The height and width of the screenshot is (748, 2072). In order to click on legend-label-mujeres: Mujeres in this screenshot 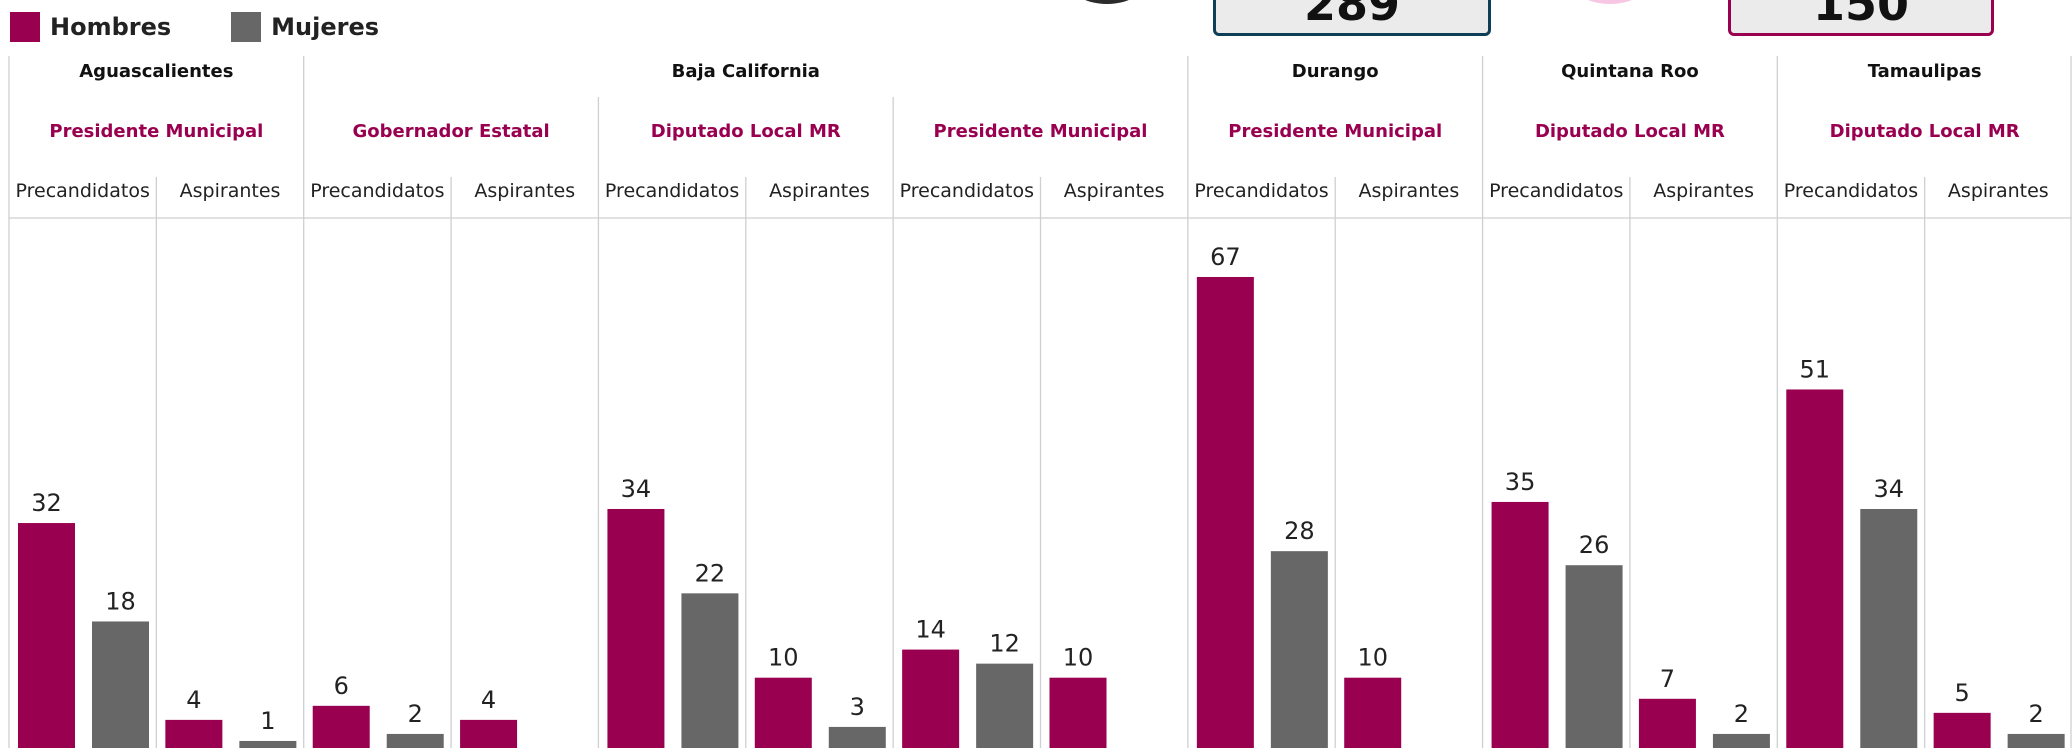, I will do `click(325, 27)`.